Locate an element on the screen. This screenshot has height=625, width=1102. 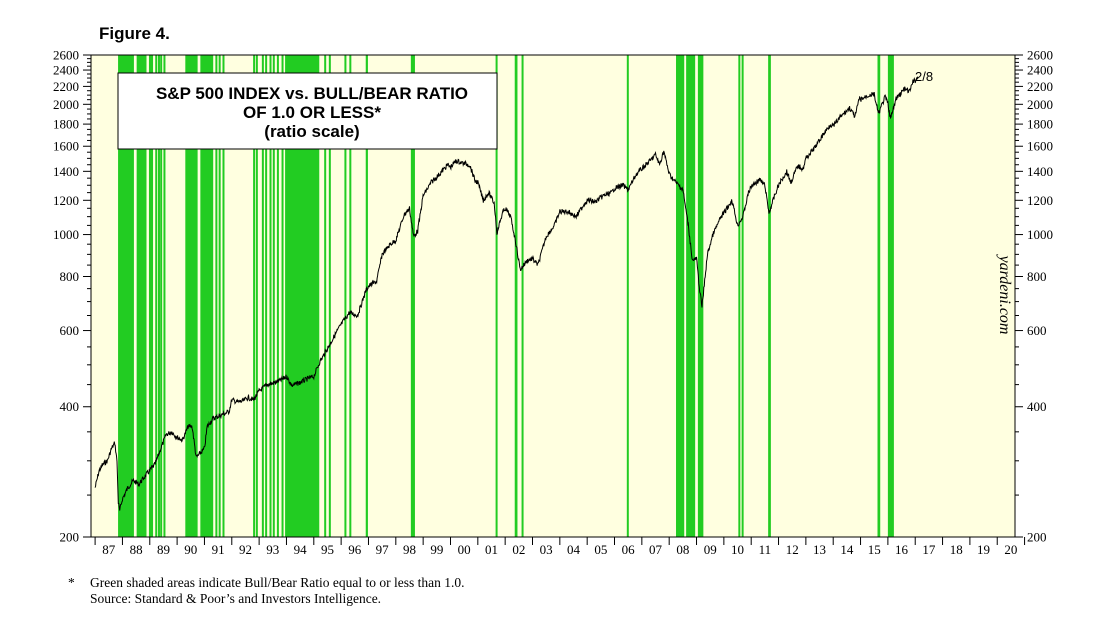
x-tick-label: 99 is located at coordinates (436, 549).